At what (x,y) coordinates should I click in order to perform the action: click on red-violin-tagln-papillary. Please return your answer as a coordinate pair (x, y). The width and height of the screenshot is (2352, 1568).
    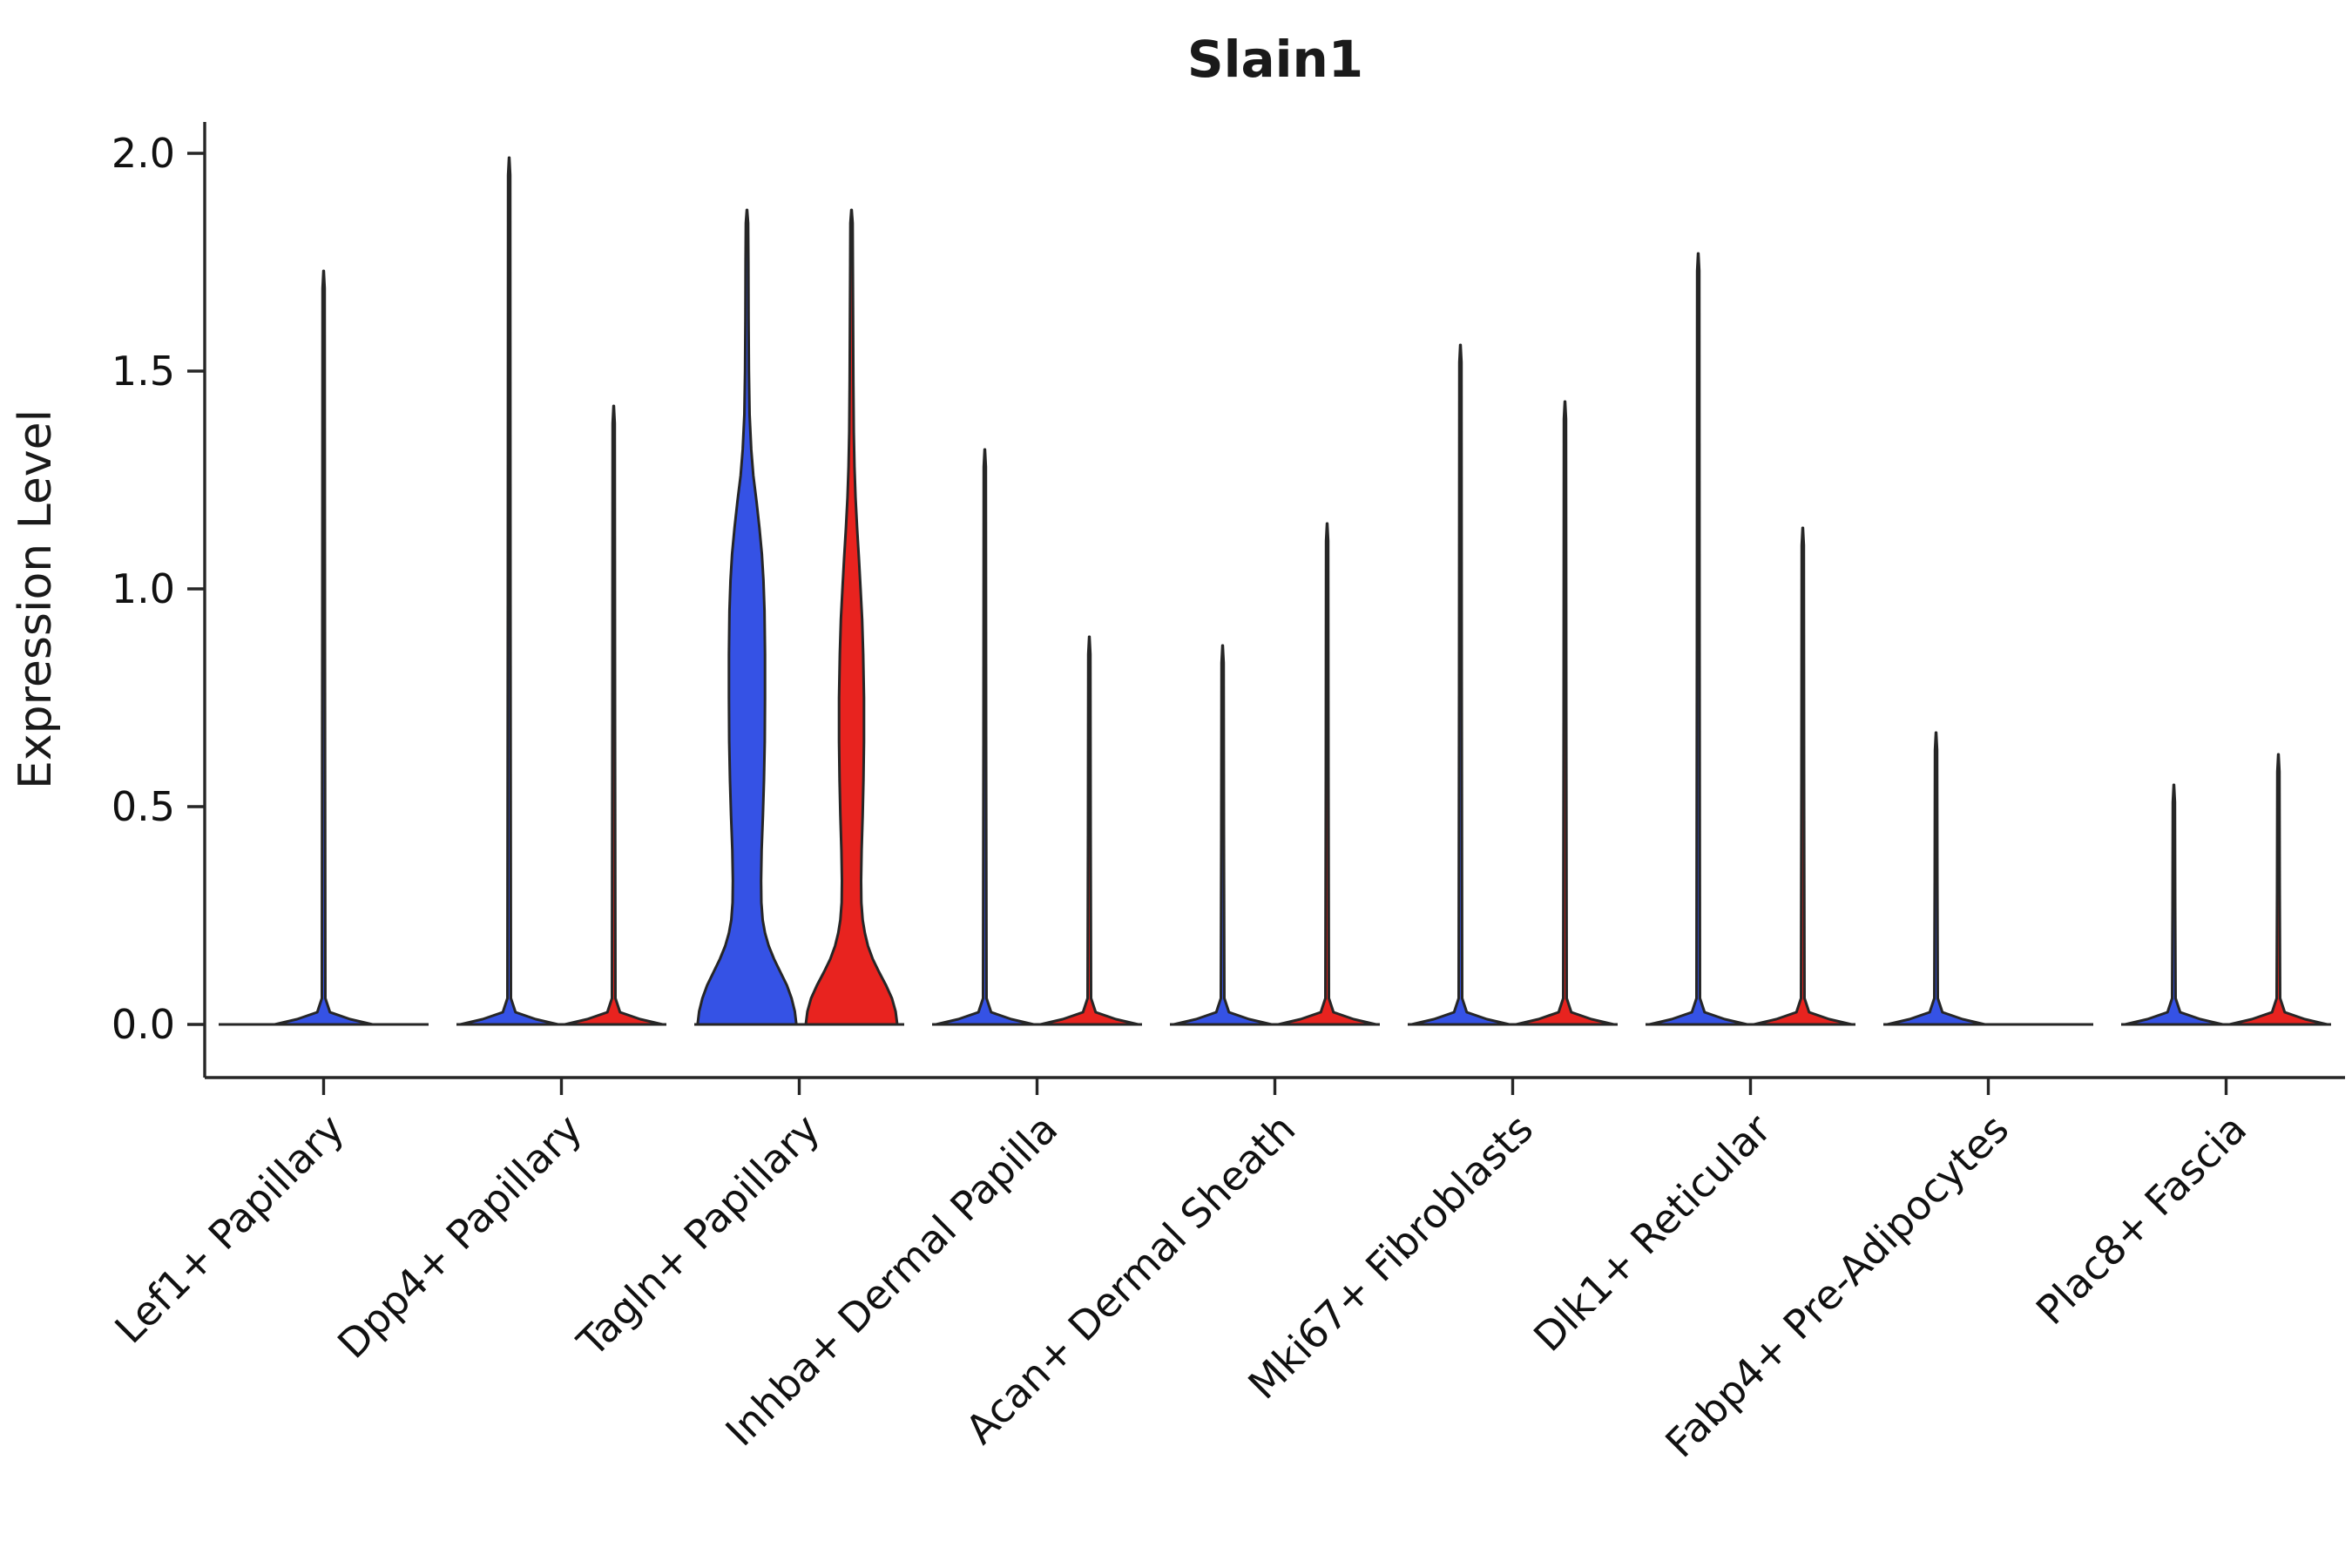
    Looking at the image, I should click on (851, 617).